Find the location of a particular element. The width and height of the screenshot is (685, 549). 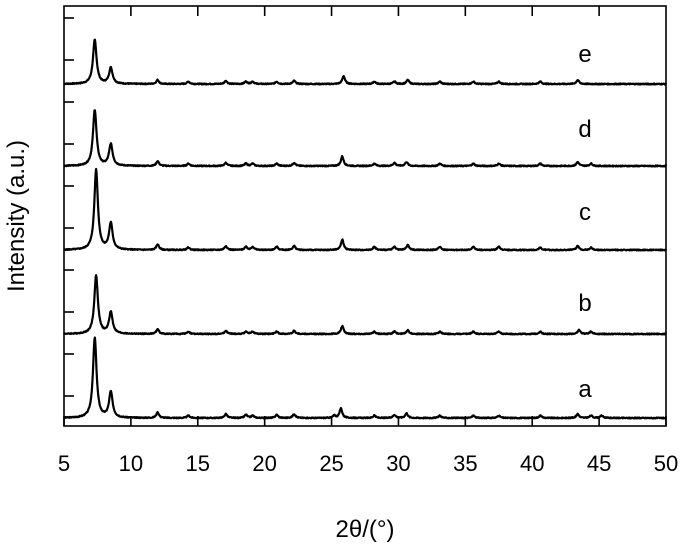

x-tick-label: 30 is located at coordinates (398, 463).